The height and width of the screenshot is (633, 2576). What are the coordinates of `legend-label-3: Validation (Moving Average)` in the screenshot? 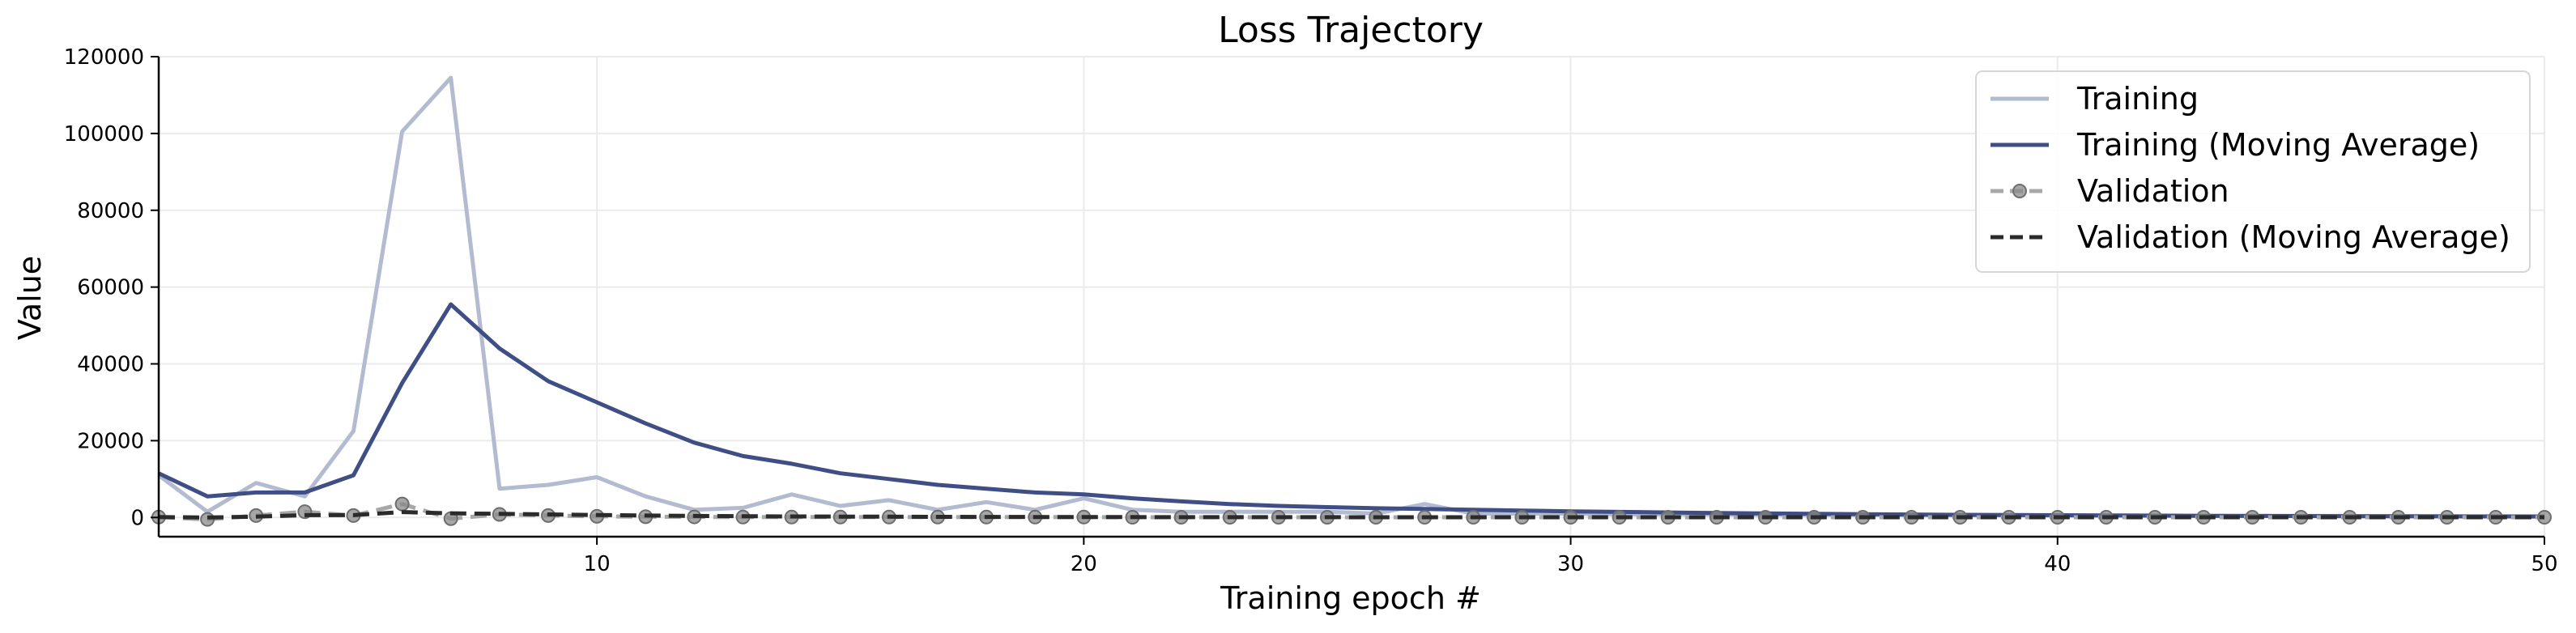 It's located at (2293, 237).